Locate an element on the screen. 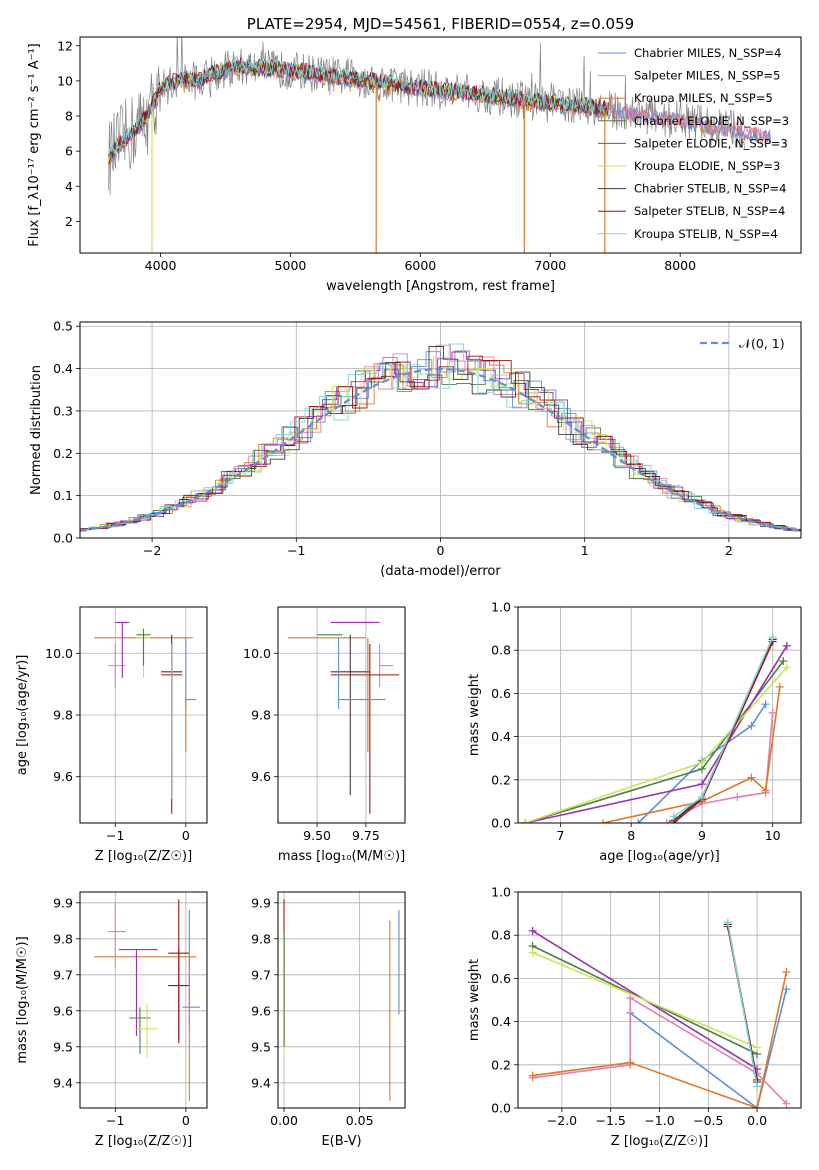  weight-line-kroupa_elodie is located at coordinates (645, 1000).